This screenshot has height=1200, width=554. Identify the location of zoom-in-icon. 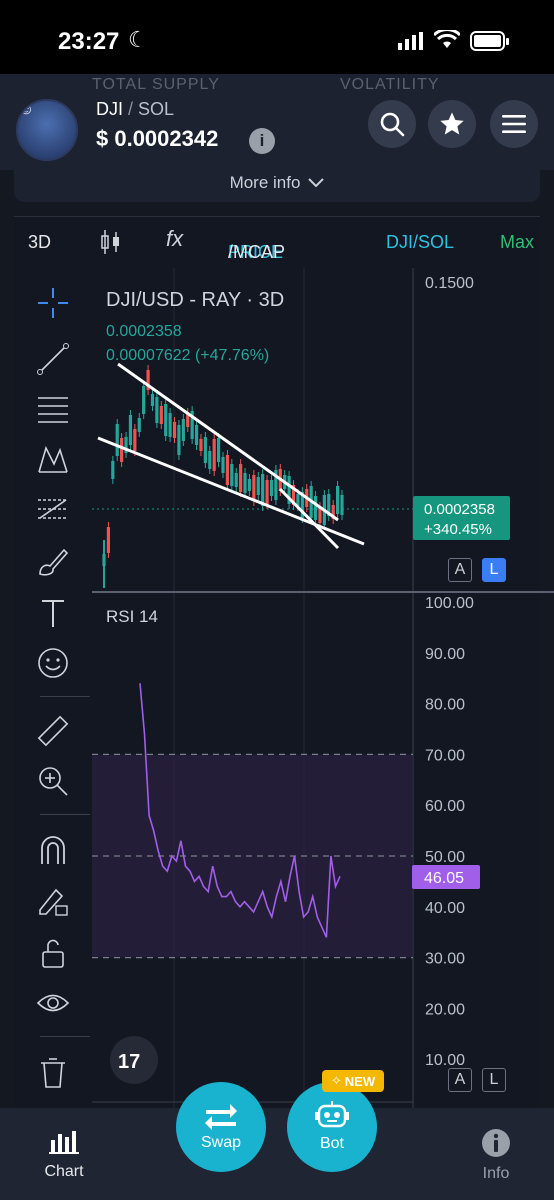
(53, 781).